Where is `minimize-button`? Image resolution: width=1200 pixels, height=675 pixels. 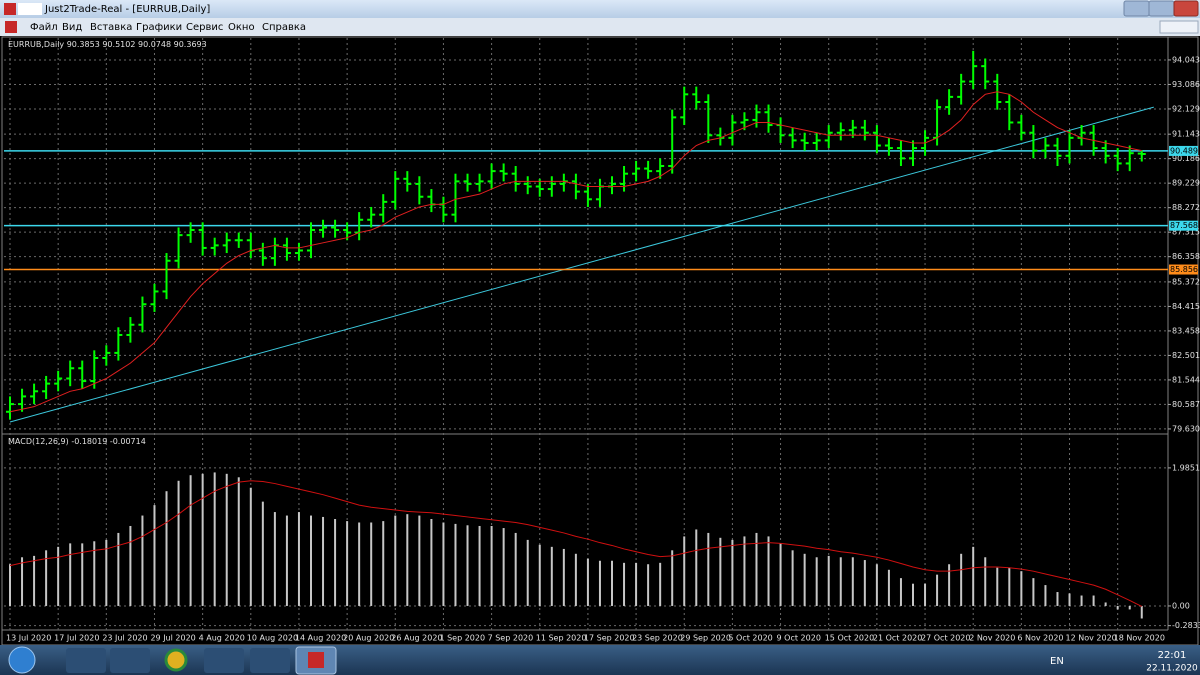 minimize-button is located at coordinates (1136, 8).